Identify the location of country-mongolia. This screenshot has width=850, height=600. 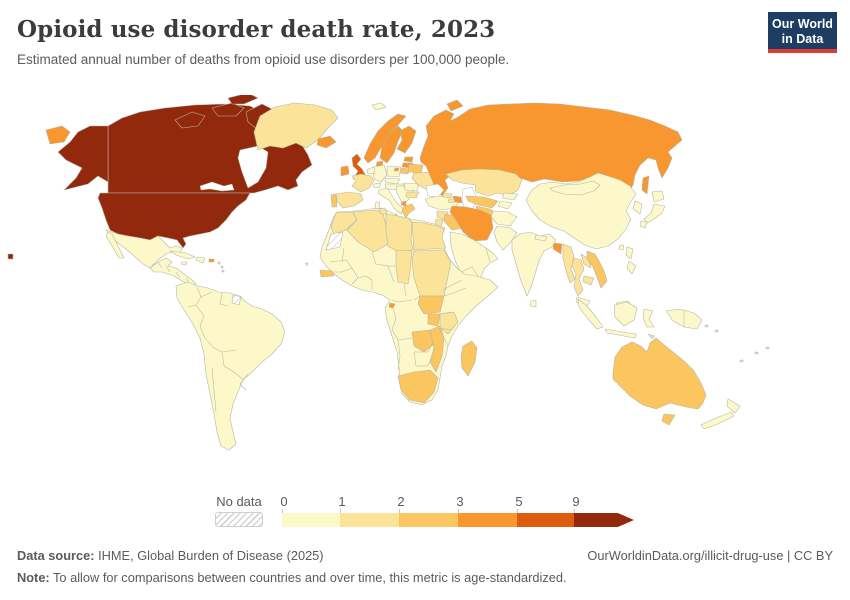
(575, 188).